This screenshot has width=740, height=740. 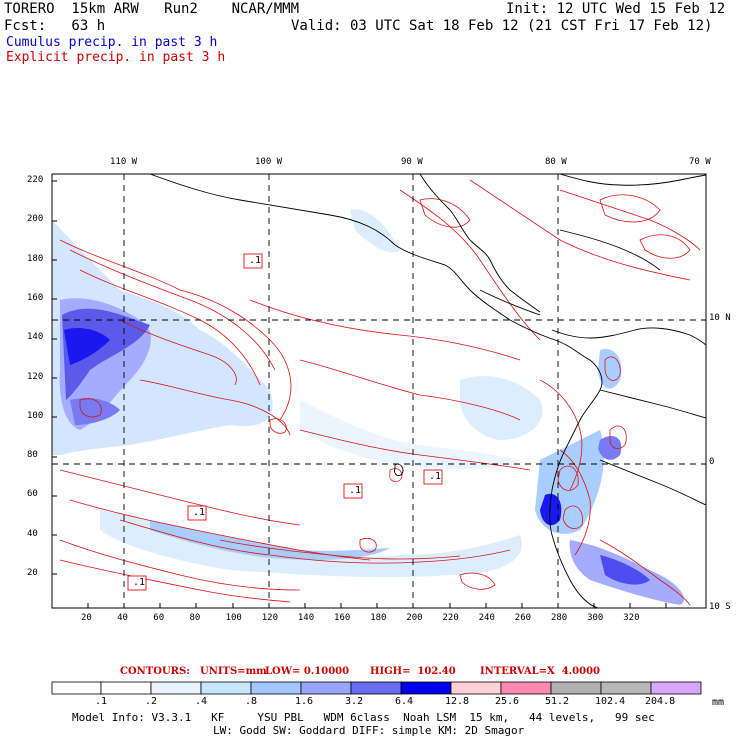 I want to click on colorbar-label: 3.2, so click(x=354, y=701).